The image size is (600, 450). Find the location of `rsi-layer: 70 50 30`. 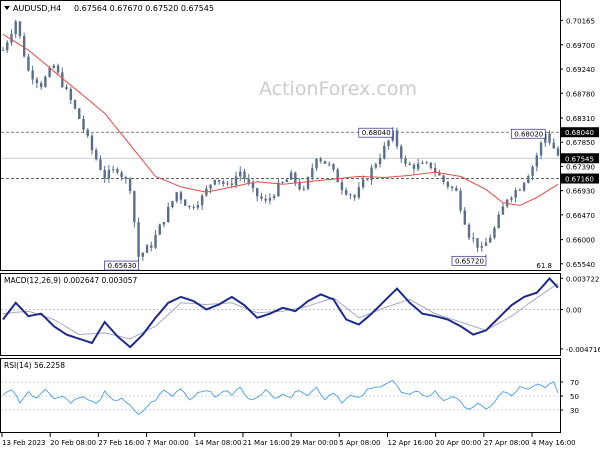

rsi-layer: 70 50 30 is located at coordinates (290, 397).